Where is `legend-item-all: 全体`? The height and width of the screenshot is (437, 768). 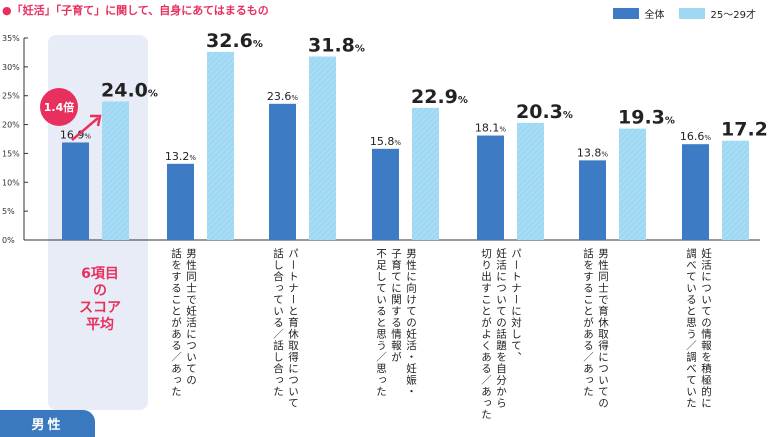
legend-item-all: 全体 is located at coordinates (638, 13).